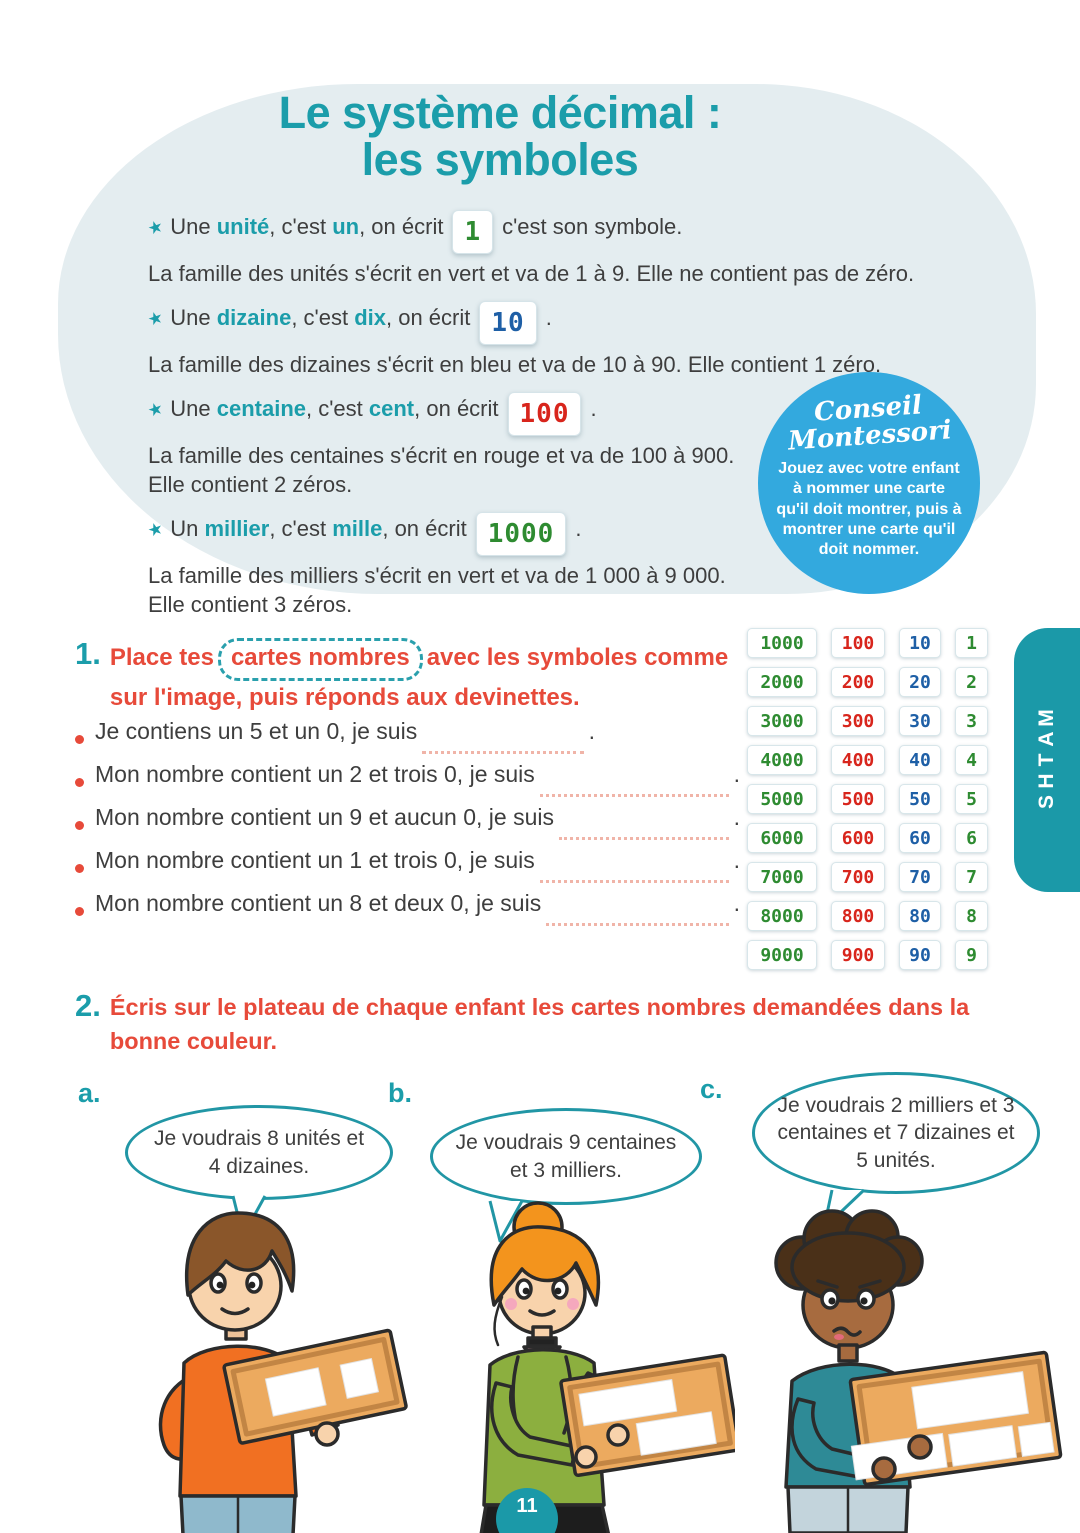  I want to click on lesson-text: c'est son symbole., so click(592, 226).